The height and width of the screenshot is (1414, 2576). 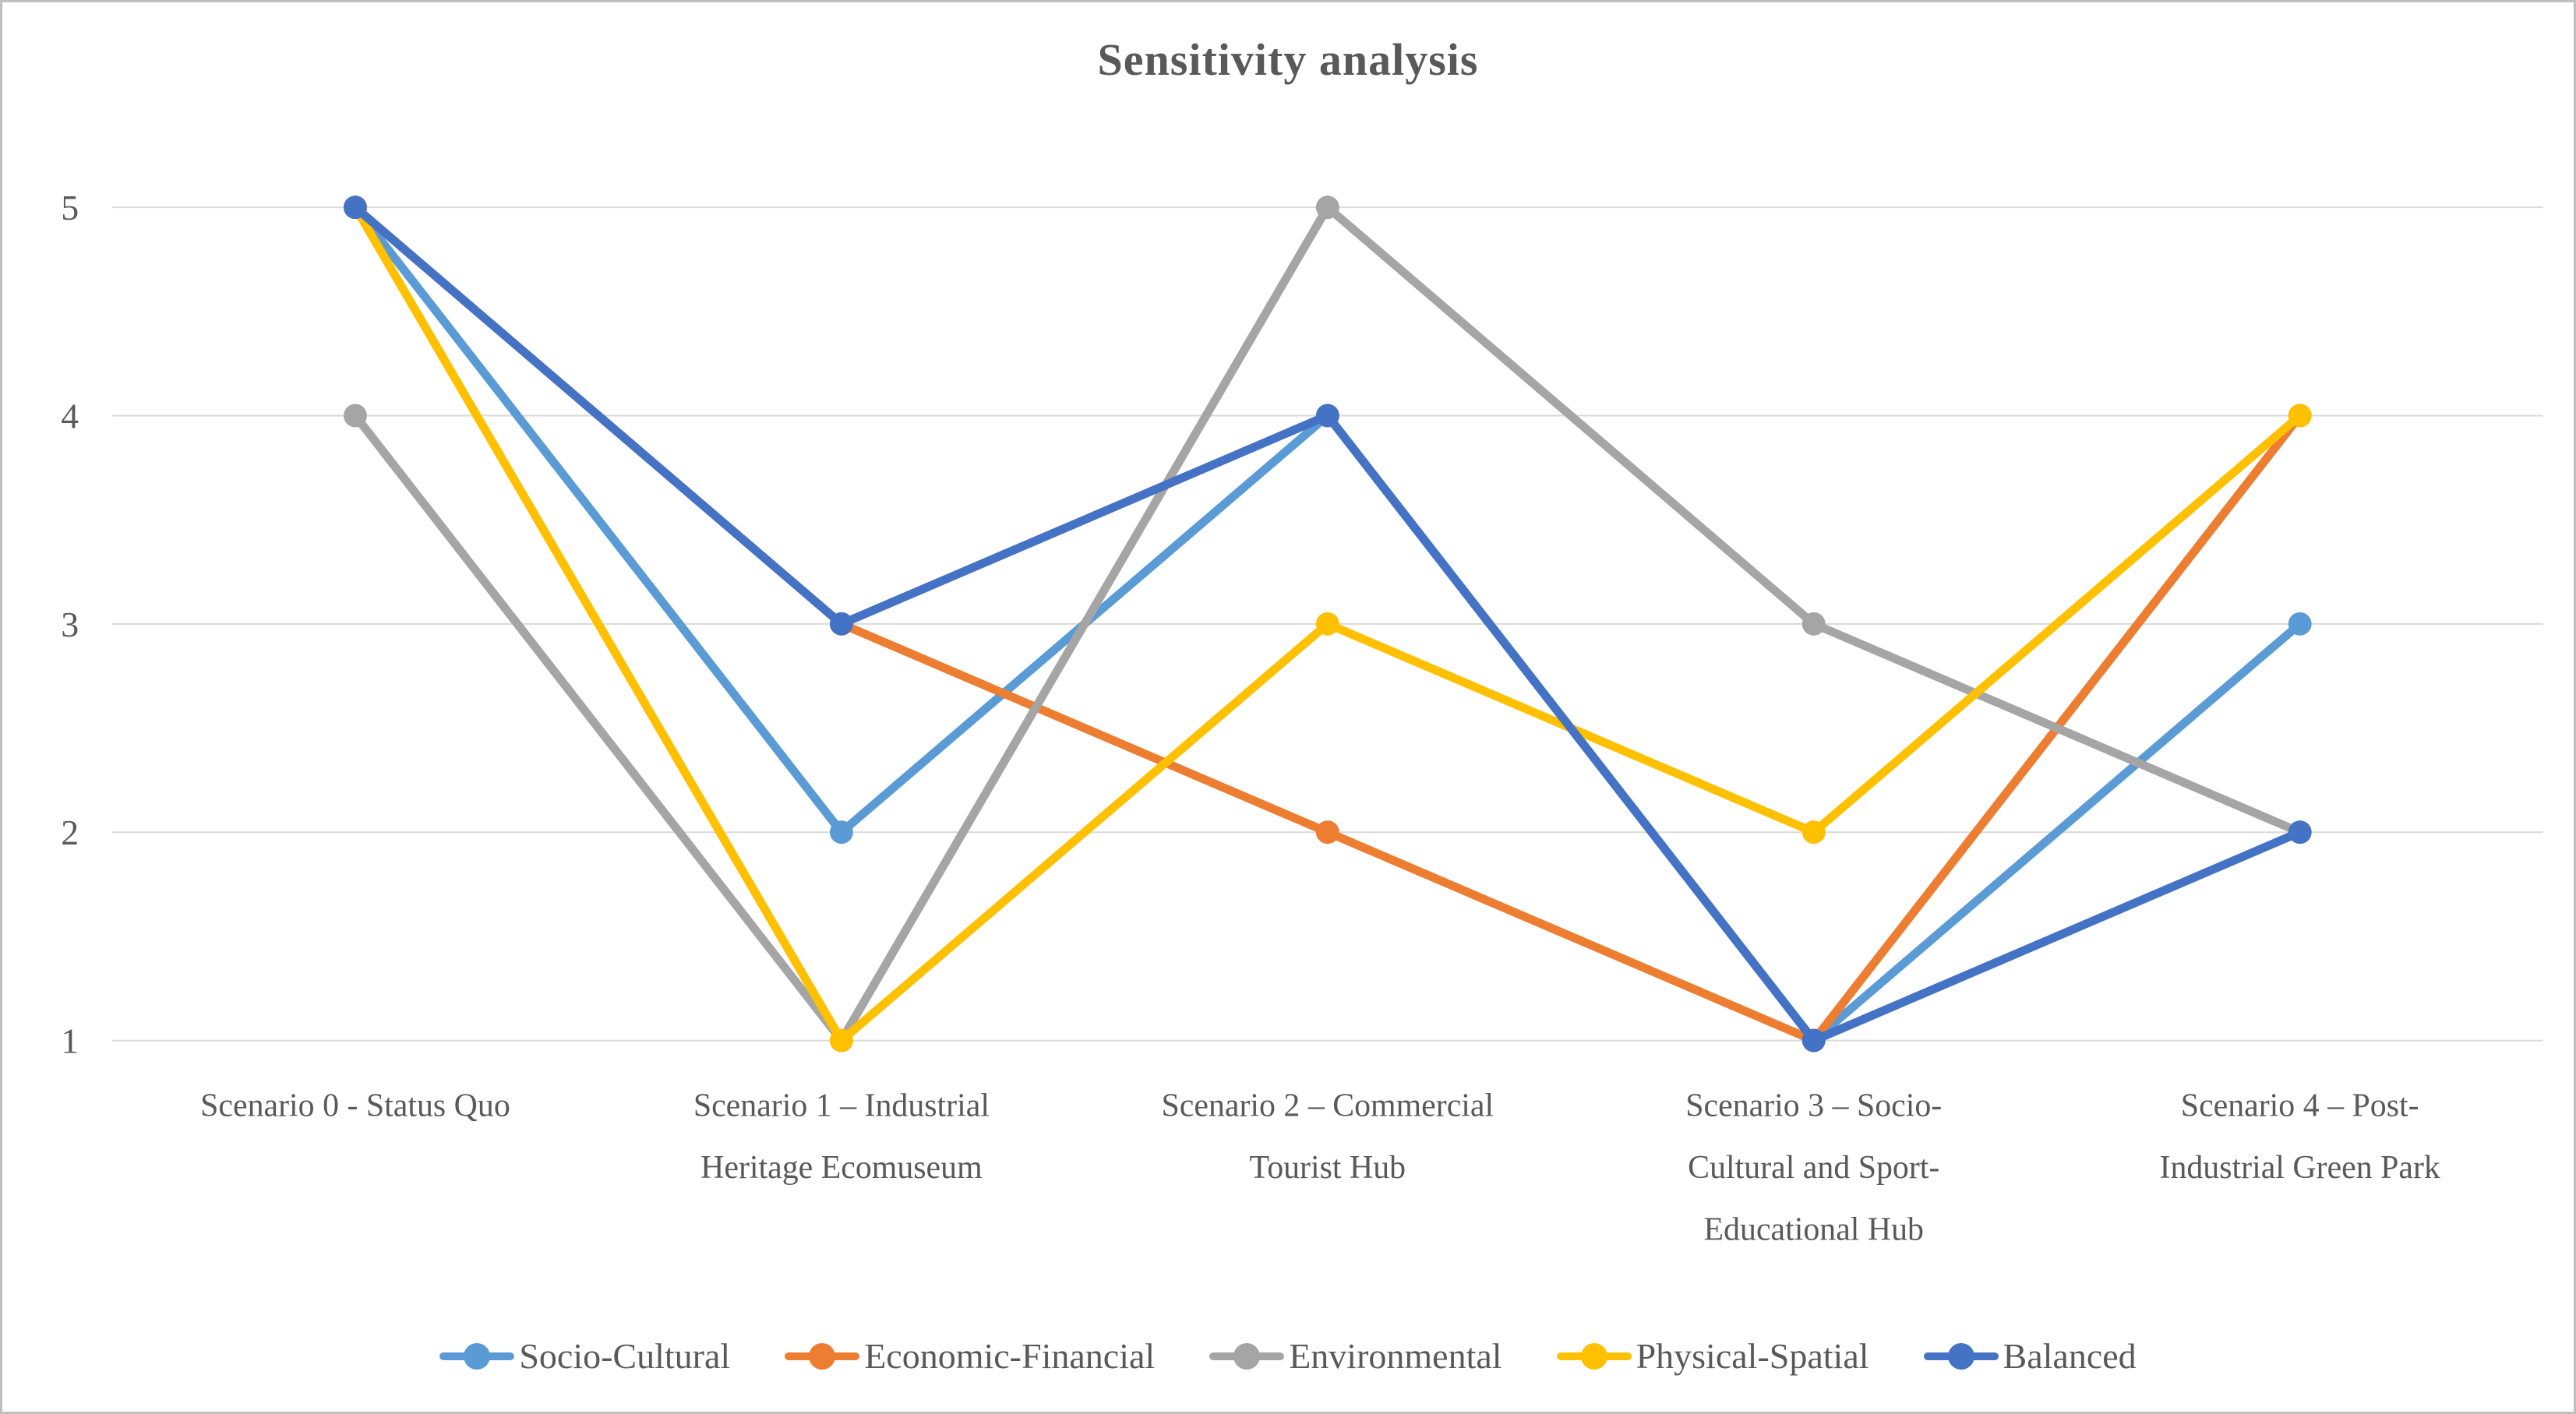 What do you see at coordinates (2300, 1168) in the screenshot?
I see `x-category-label-4: Industrial Green Park` at bounding box center [2300, 1168].